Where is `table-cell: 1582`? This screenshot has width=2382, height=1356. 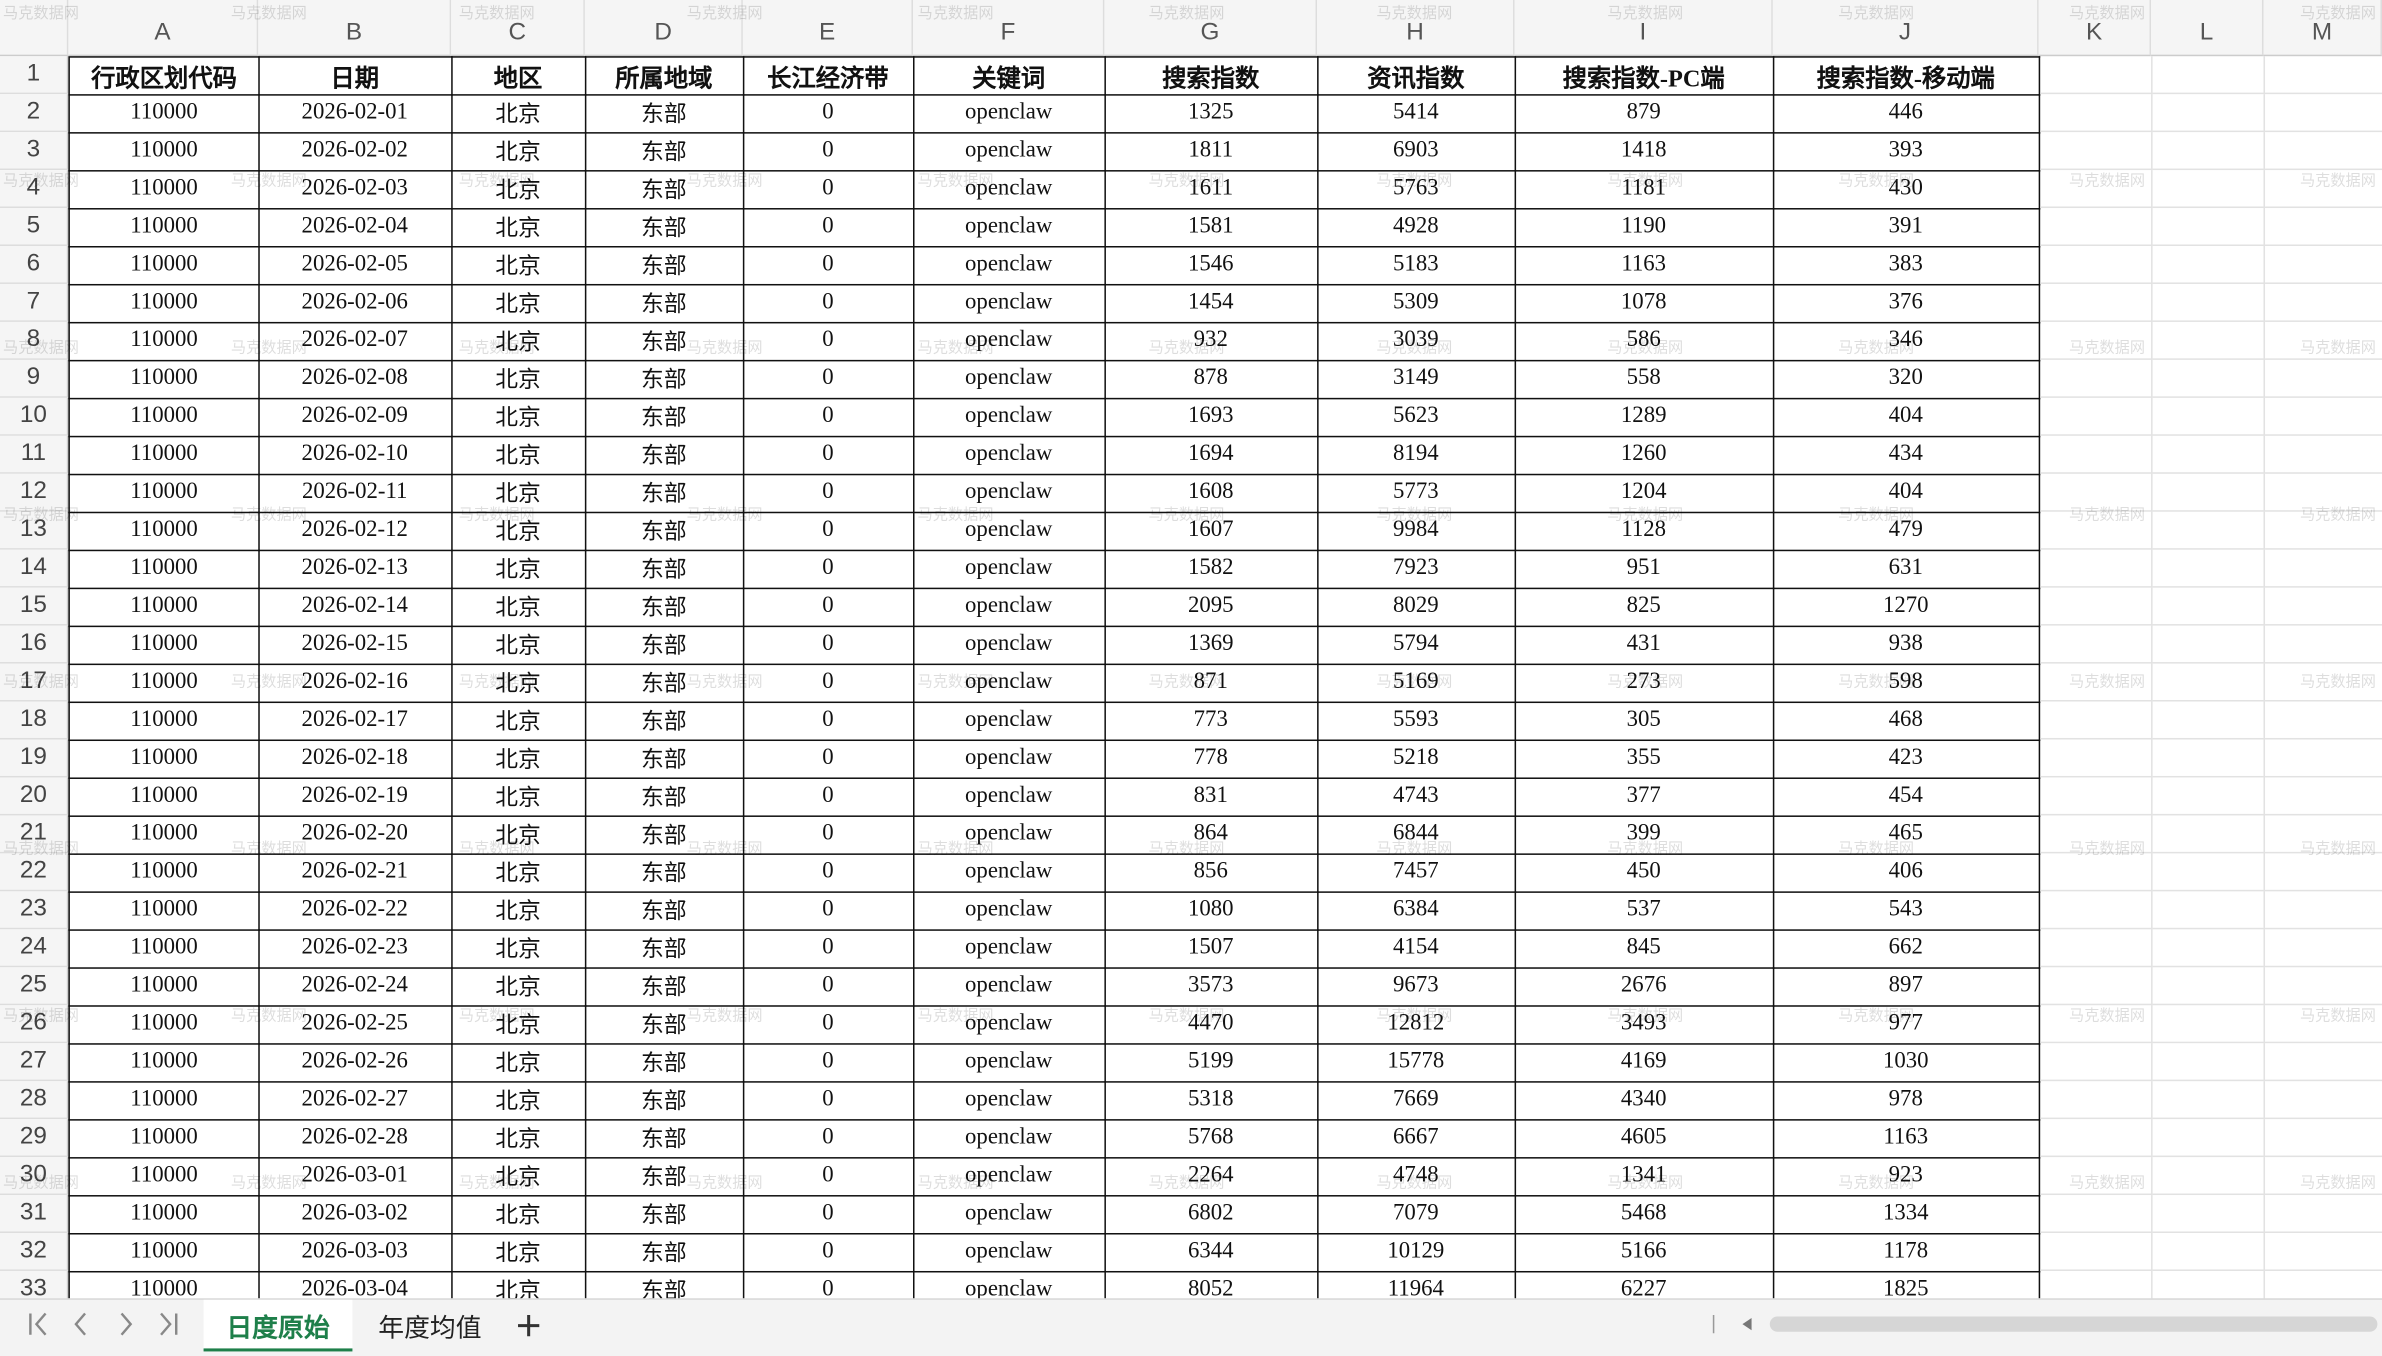
table-cell: 1582 is located at coordinates (1211, 569).